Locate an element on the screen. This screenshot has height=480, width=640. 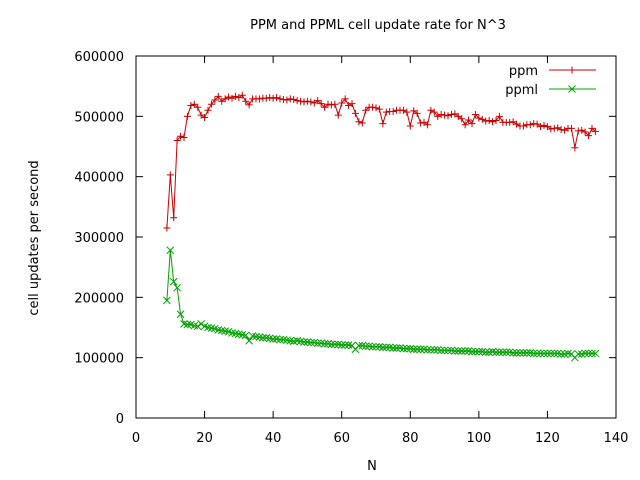
y-tick-label: 400000 is located at coordinates (99, 178).